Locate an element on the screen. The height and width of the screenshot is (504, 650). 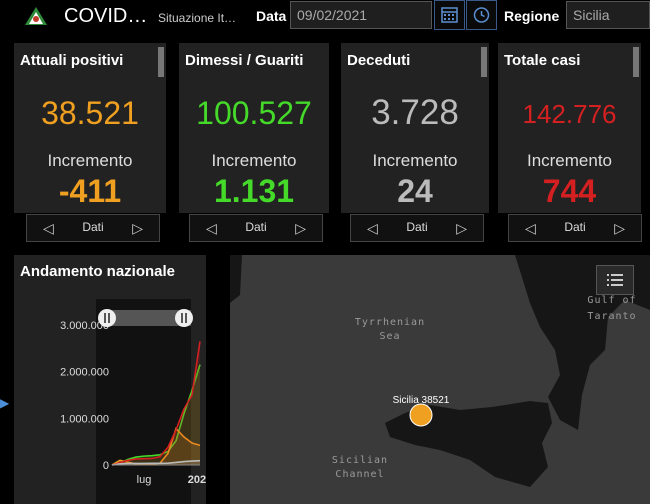
calendar-button is located at coordinates (449, 15).